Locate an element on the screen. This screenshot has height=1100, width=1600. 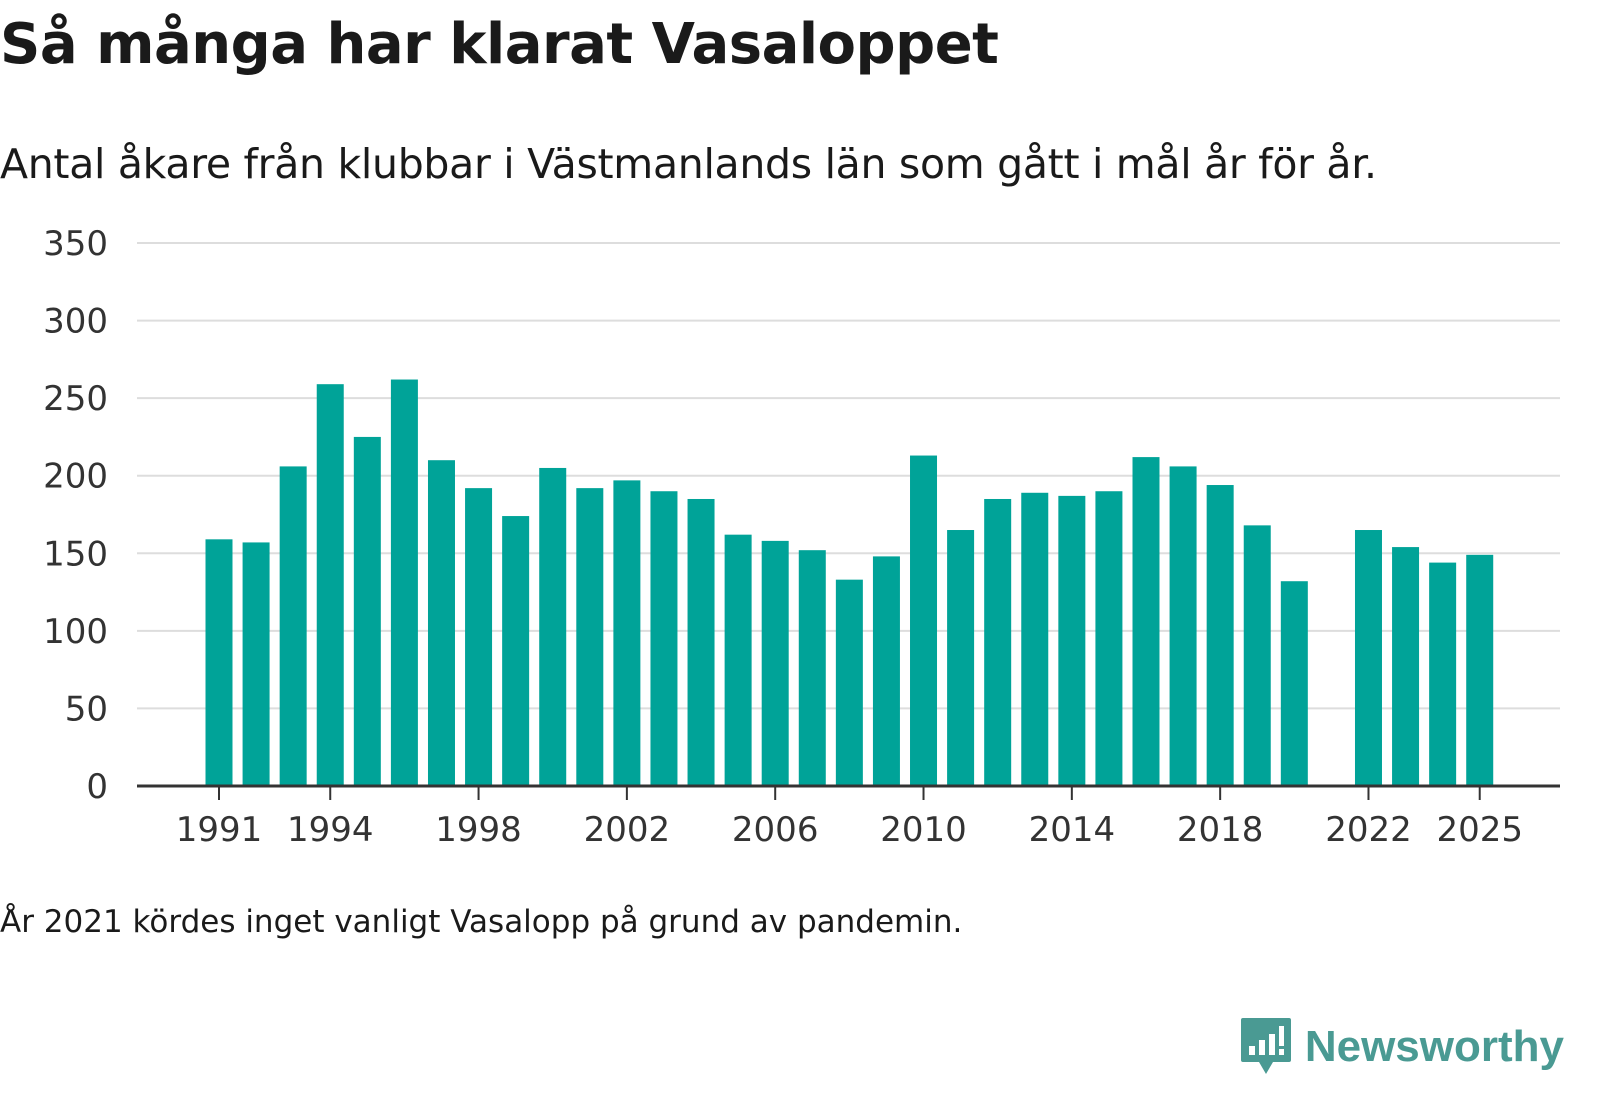
bar-1992 is located at coordinates (256, 664).